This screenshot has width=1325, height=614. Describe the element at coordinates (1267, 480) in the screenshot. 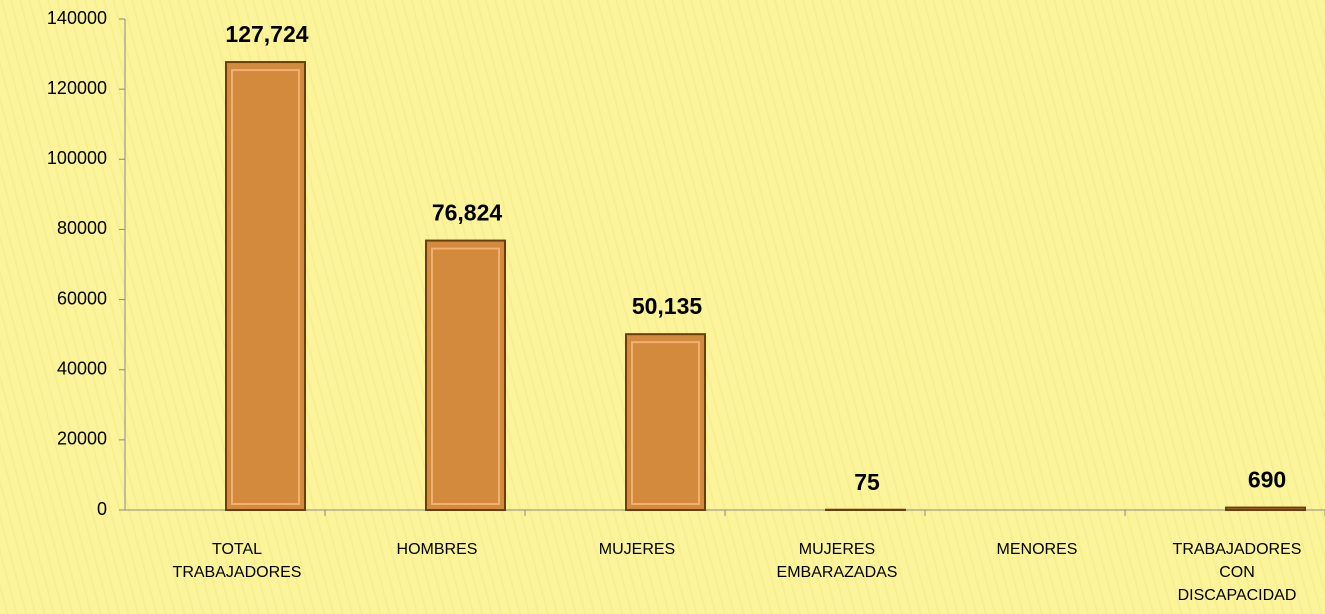

I see `data-label: 690` at that location.